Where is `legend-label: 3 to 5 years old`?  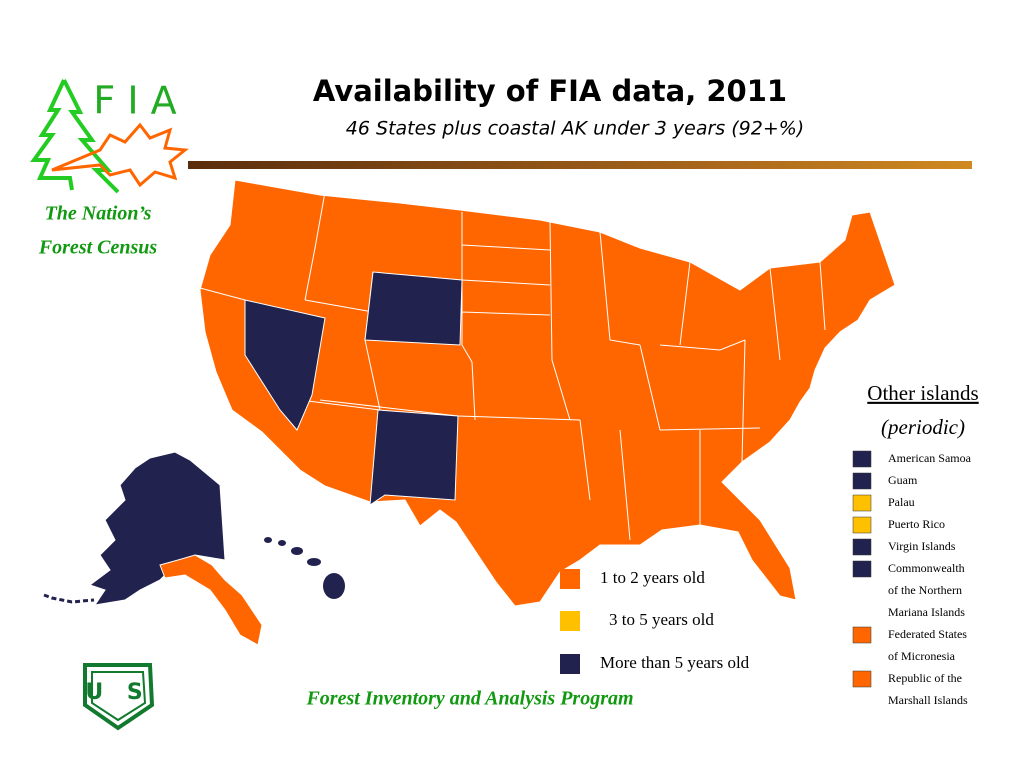
legend-label: 3 to 5 years old is located at coordinates (661, 619).